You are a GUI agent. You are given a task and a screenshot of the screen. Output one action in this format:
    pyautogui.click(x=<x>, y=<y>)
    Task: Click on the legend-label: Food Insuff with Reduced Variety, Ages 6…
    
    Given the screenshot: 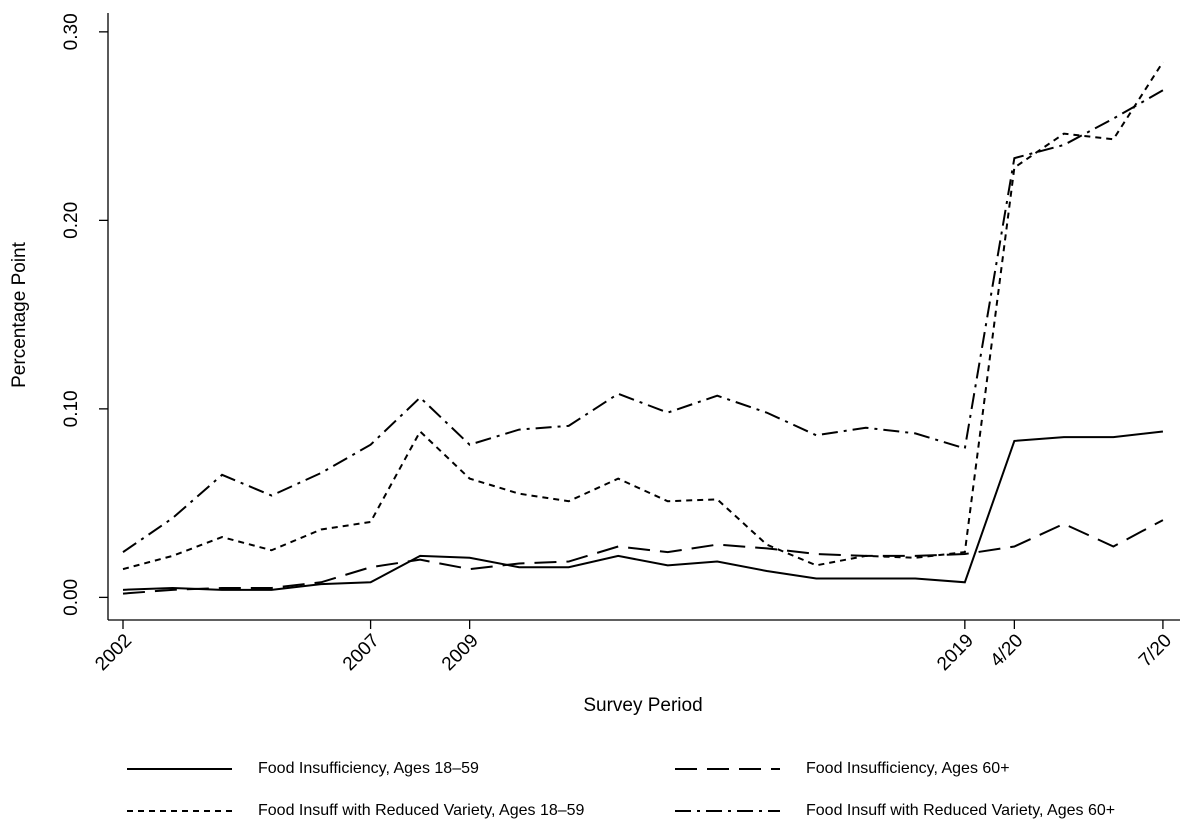 What is the action you would take?
    pyautogui.click(x=960, y=810)
    